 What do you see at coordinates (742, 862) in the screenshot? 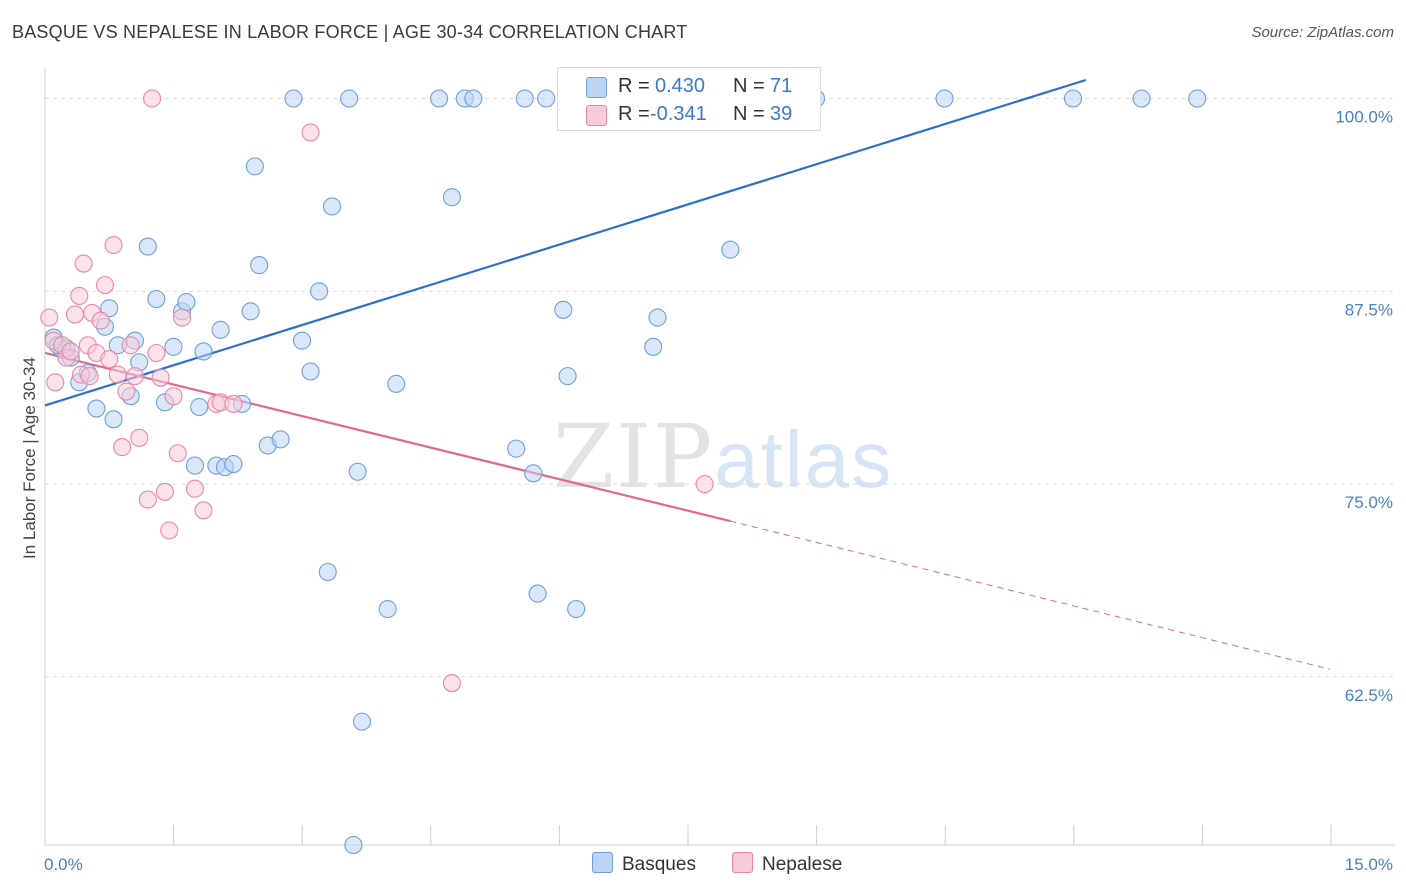
I see `bottom-legend-swatch-nepalese` at bounding box center [742, 862].